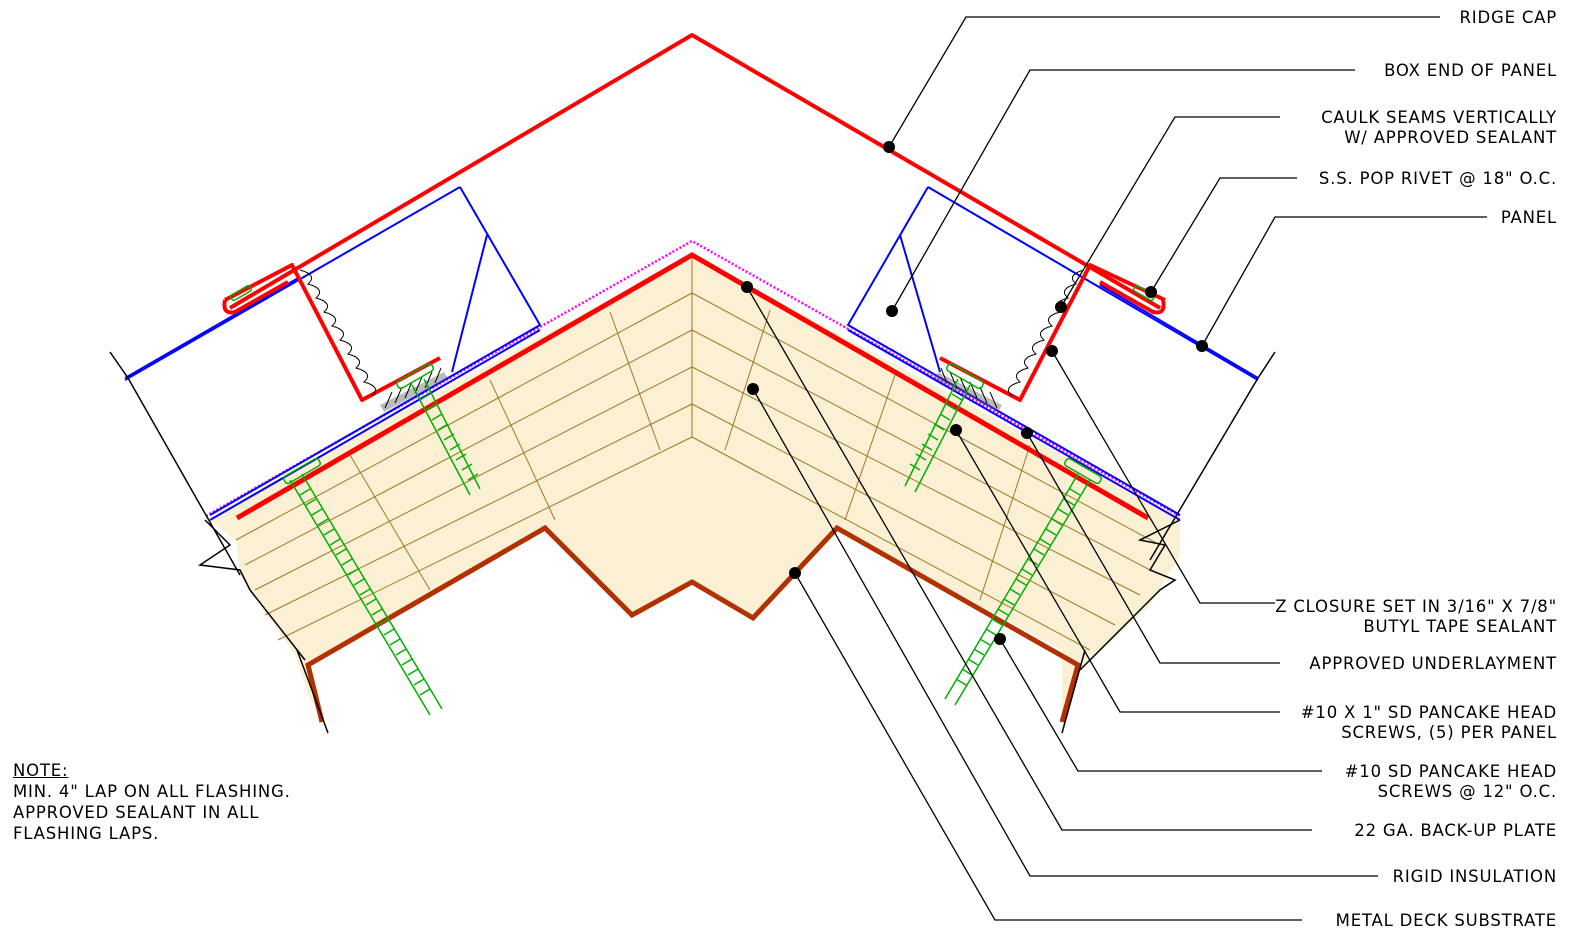 The height and width of the screenshot is (941, 1583). Describe the element at coordinates (1046, 333) in the screenshot. I see `caulk-seam-right` at that location.